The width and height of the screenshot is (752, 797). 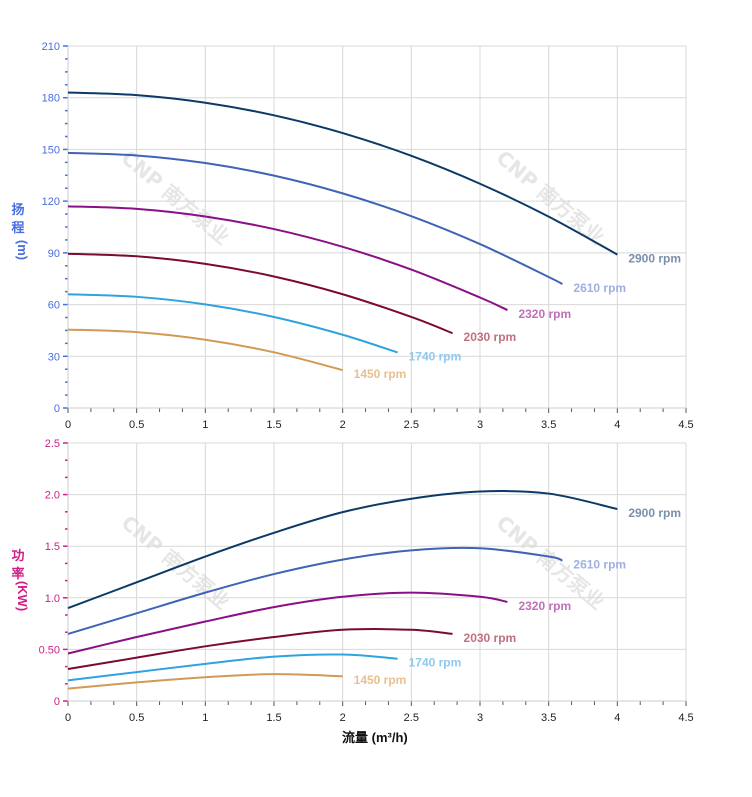 What do you see at coordinates (49, 650) in the screenshot?
I see `y-tick-label: 0.50` at bounding box center [49, 650].